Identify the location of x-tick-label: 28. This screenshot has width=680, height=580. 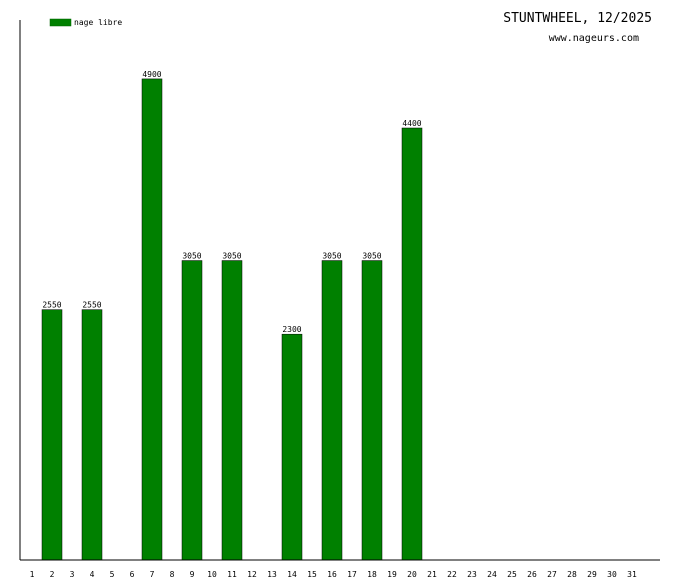
(572, 574).